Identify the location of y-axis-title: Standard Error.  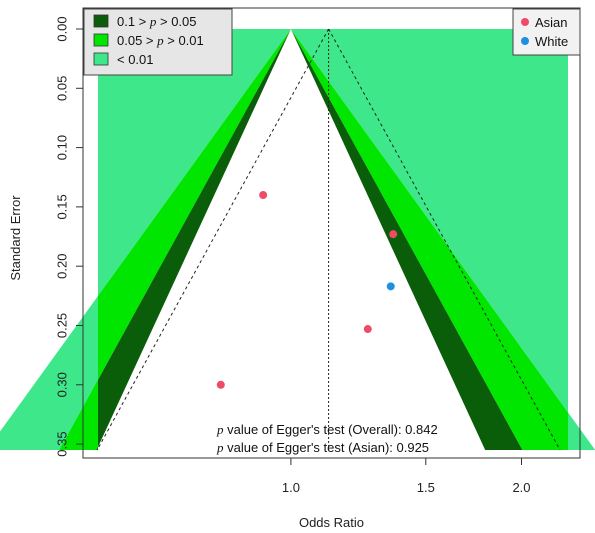
(15, 238).